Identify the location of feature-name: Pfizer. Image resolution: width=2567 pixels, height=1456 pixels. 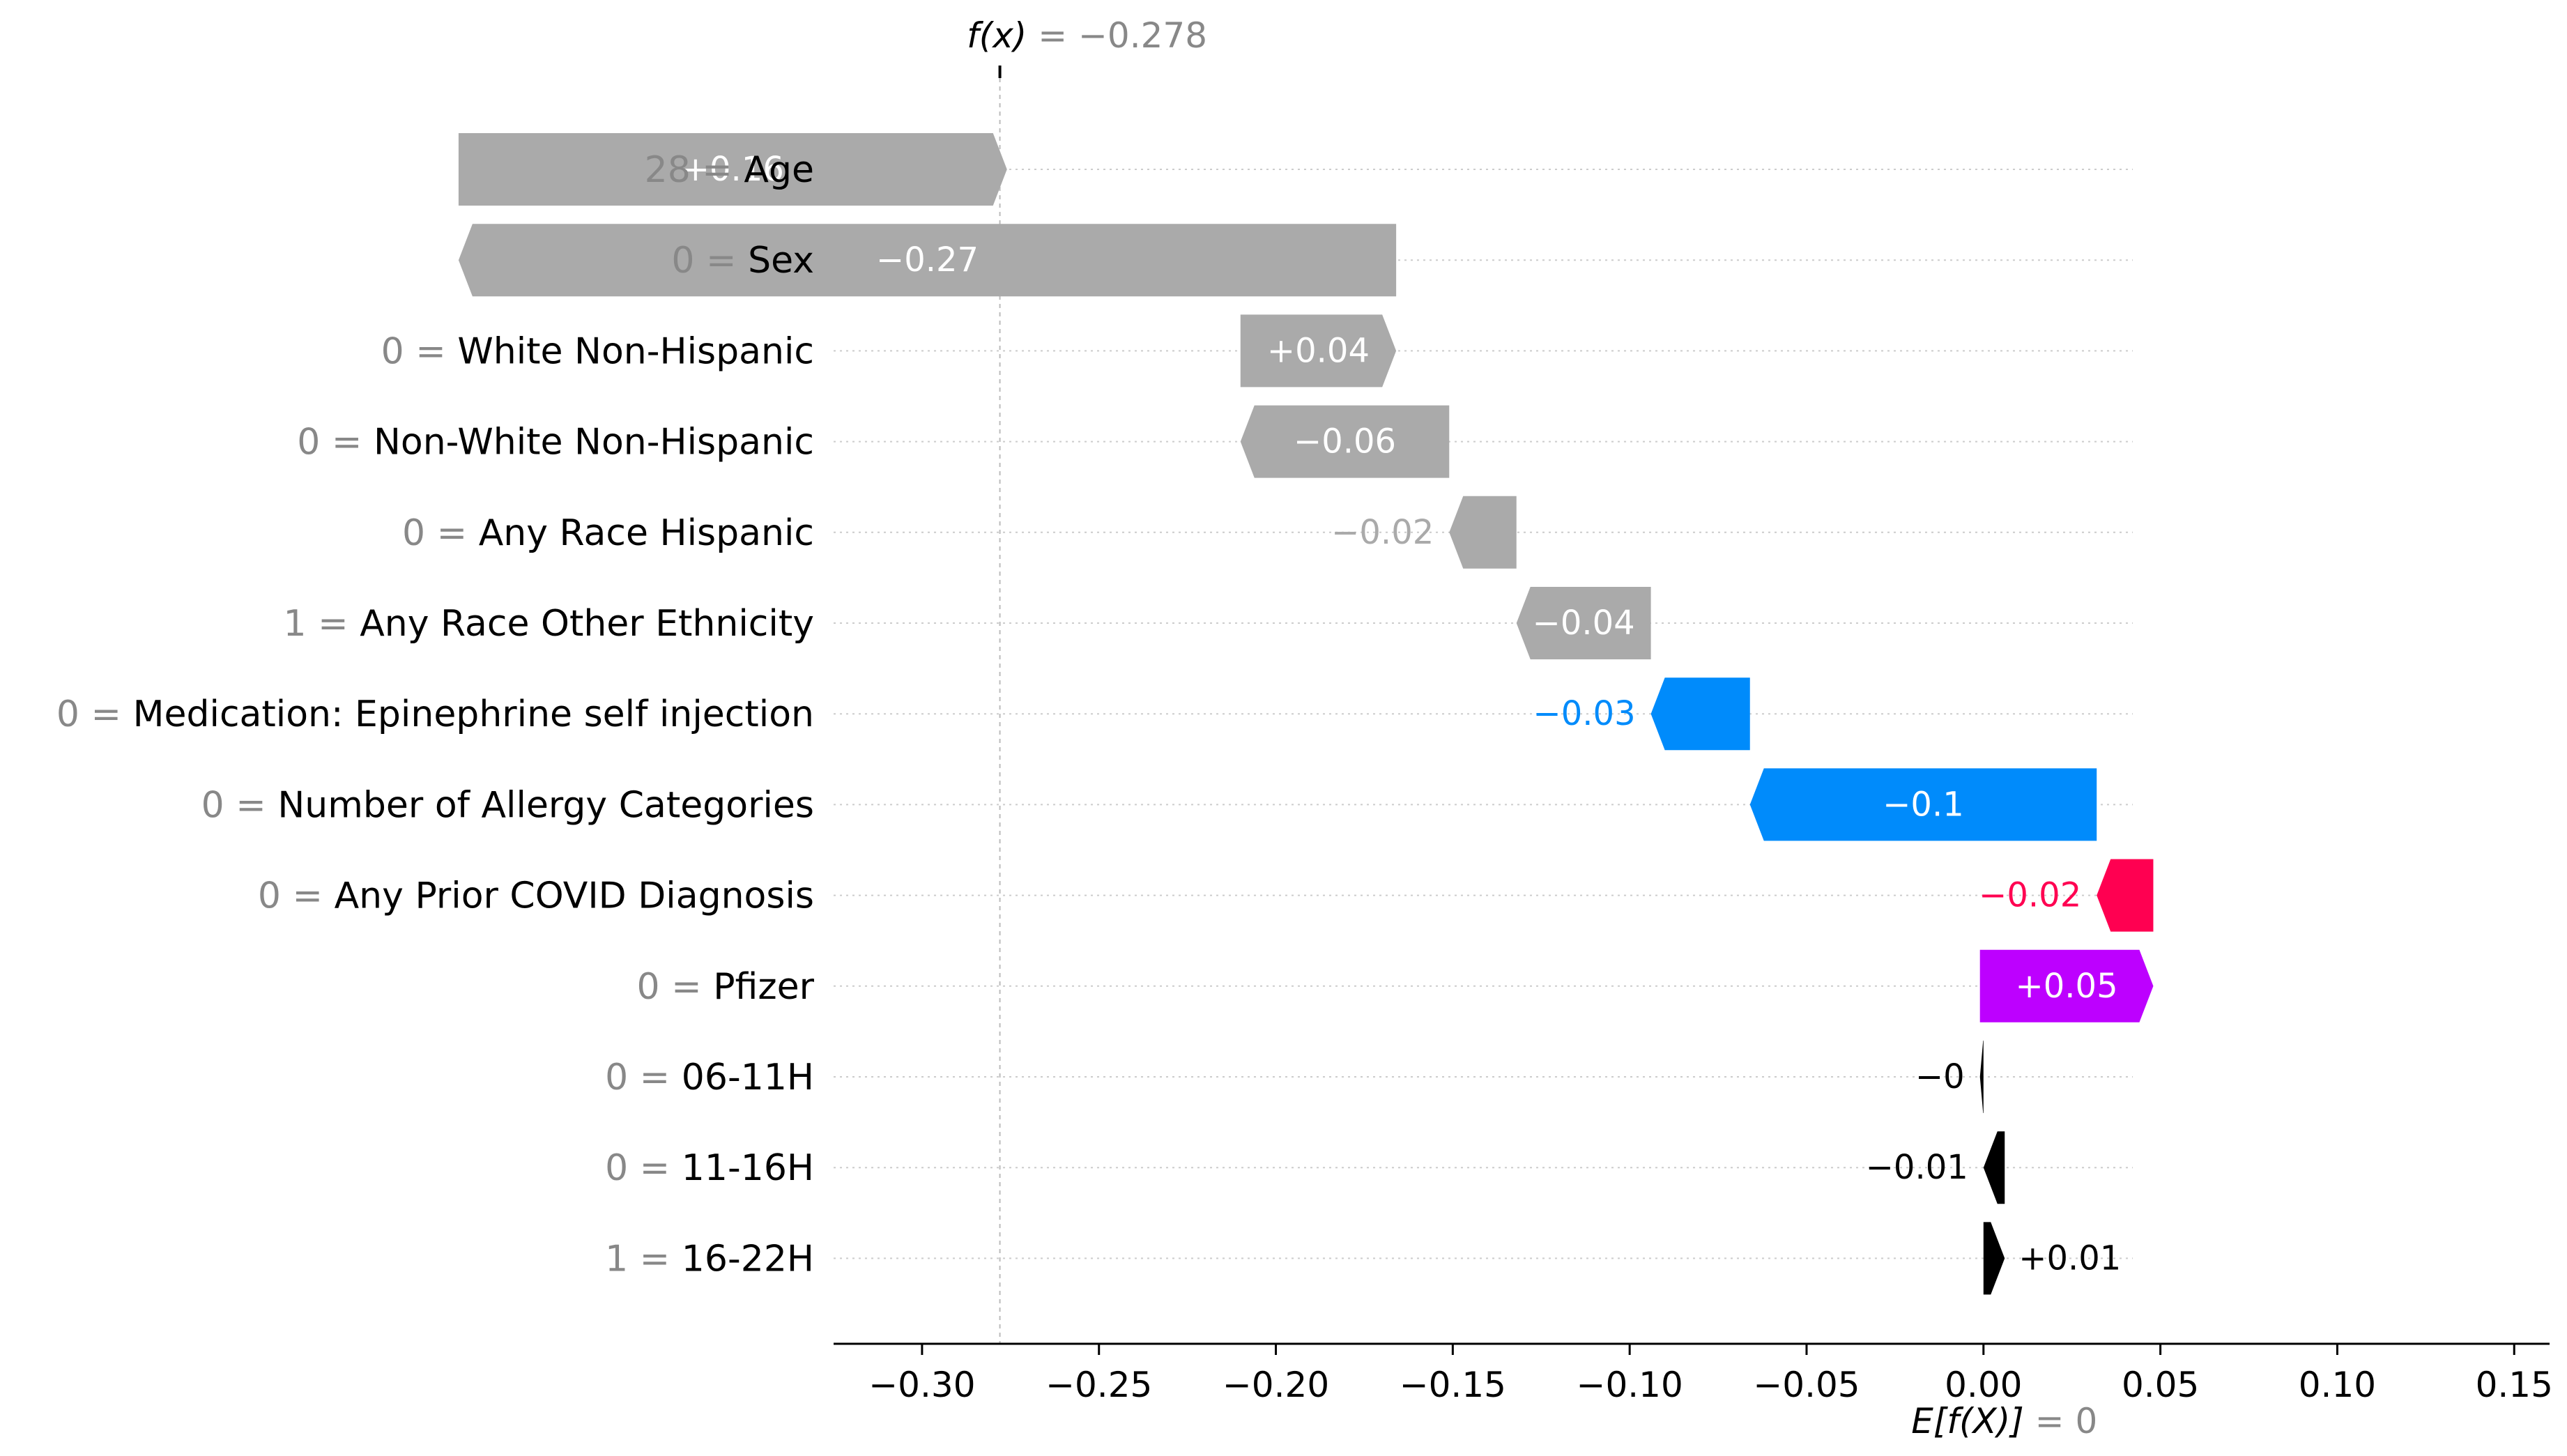
(763, 987).